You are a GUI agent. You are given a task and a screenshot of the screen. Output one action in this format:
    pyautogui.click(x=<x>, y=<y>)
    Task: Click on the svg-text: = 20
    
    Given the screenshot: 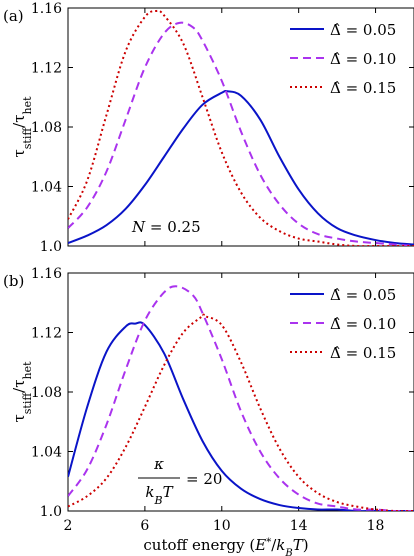 What is the action you would take?
    pyautogui.click(x=204, y=479)
    